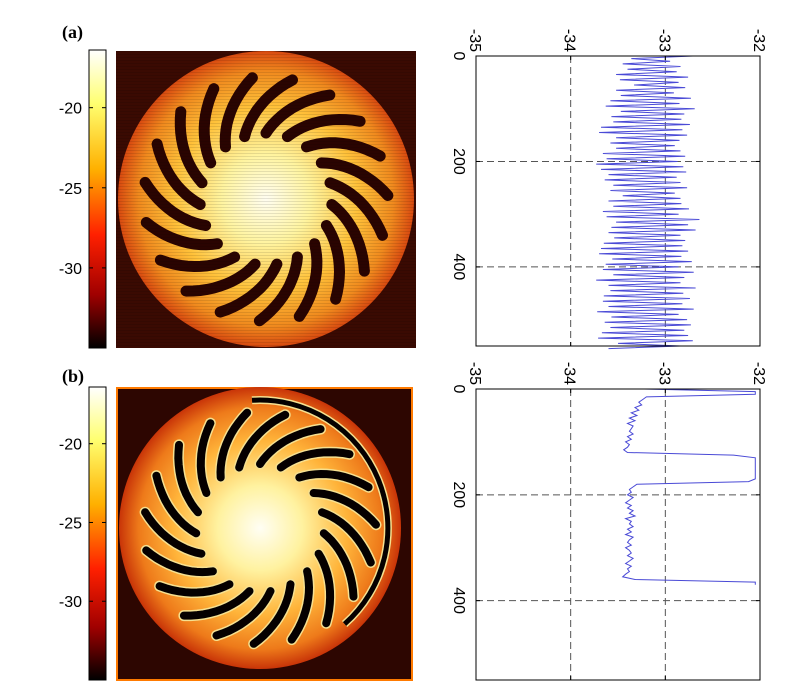 This screenshot has height=690, width=803. What do you see at coordinates (72, 32) in the screenshot?
I see `panel-label-a: (a)` at bounding box center [72, 32].